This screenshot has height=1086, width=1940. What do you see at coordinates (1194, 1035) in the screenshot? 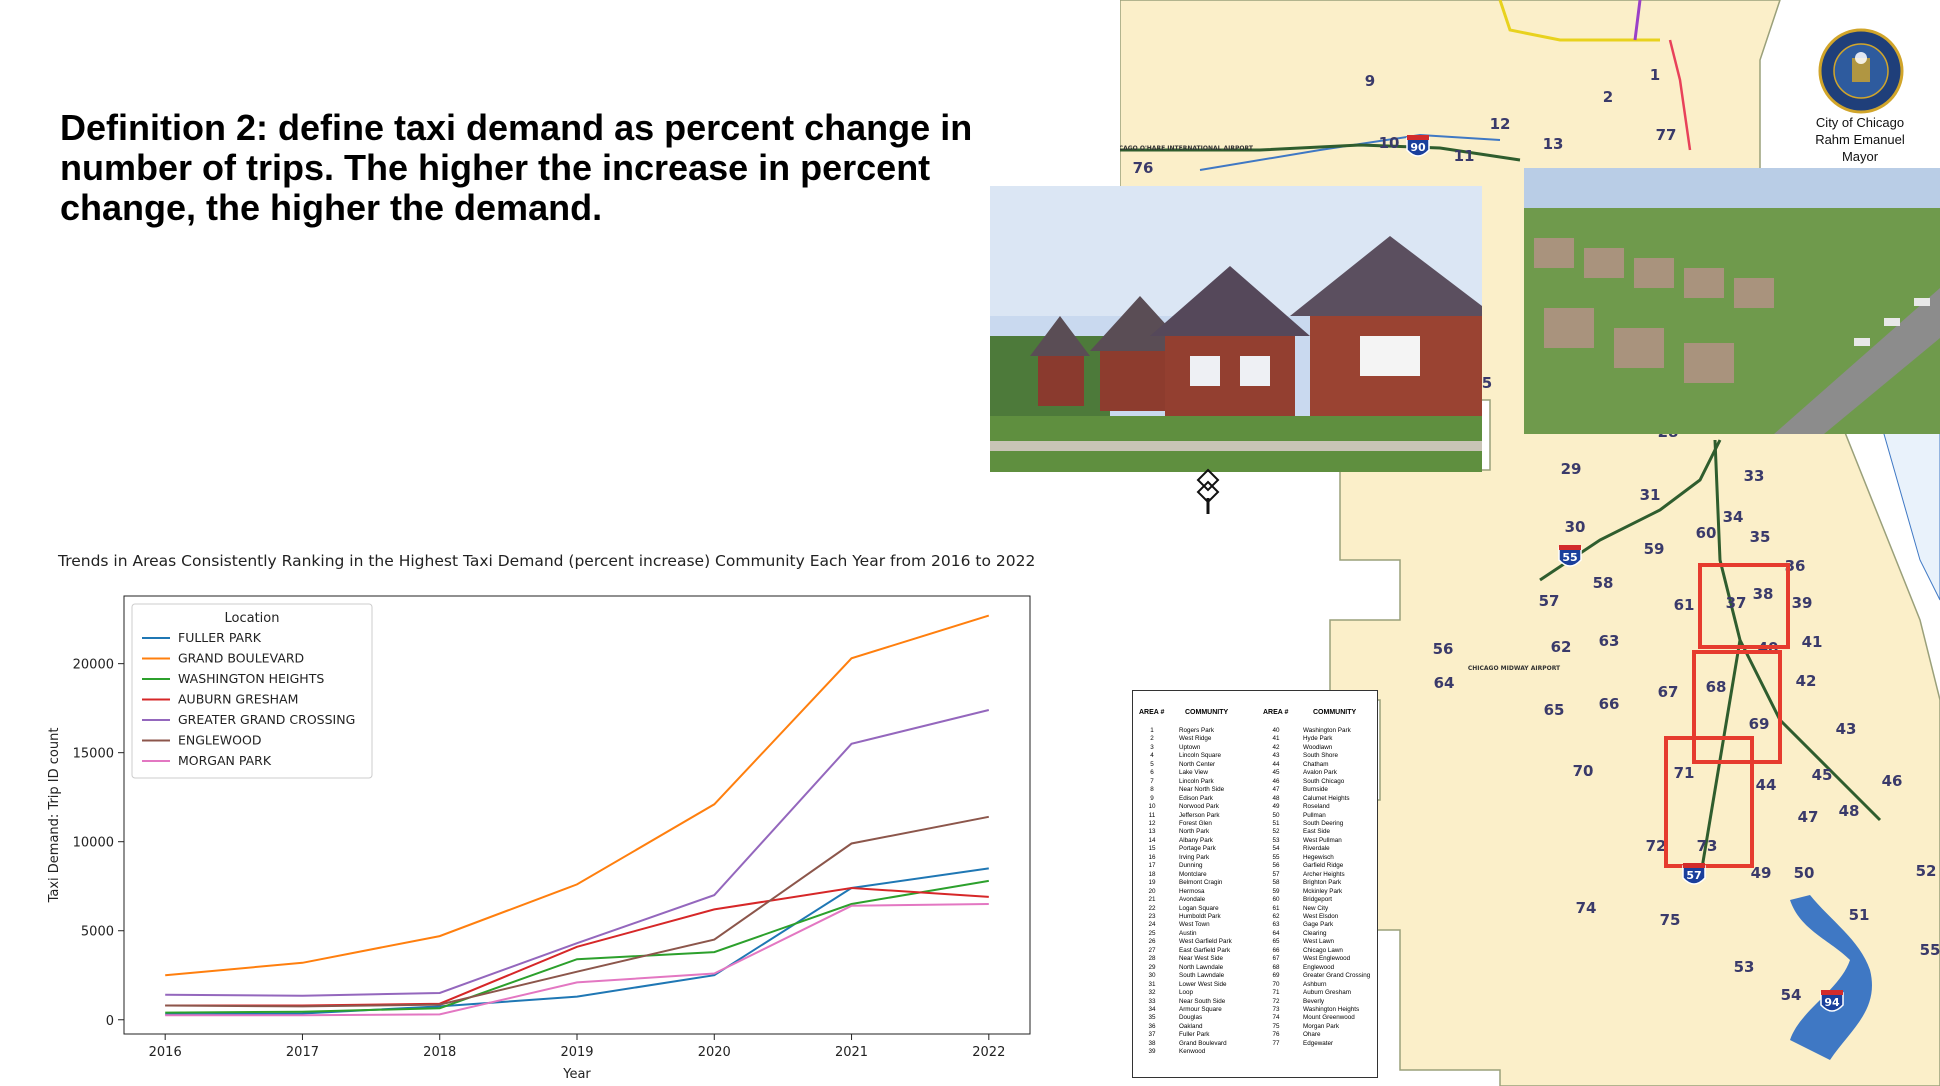
I see `community-name: Fuller Park` at bounding box center [1194, 1035].